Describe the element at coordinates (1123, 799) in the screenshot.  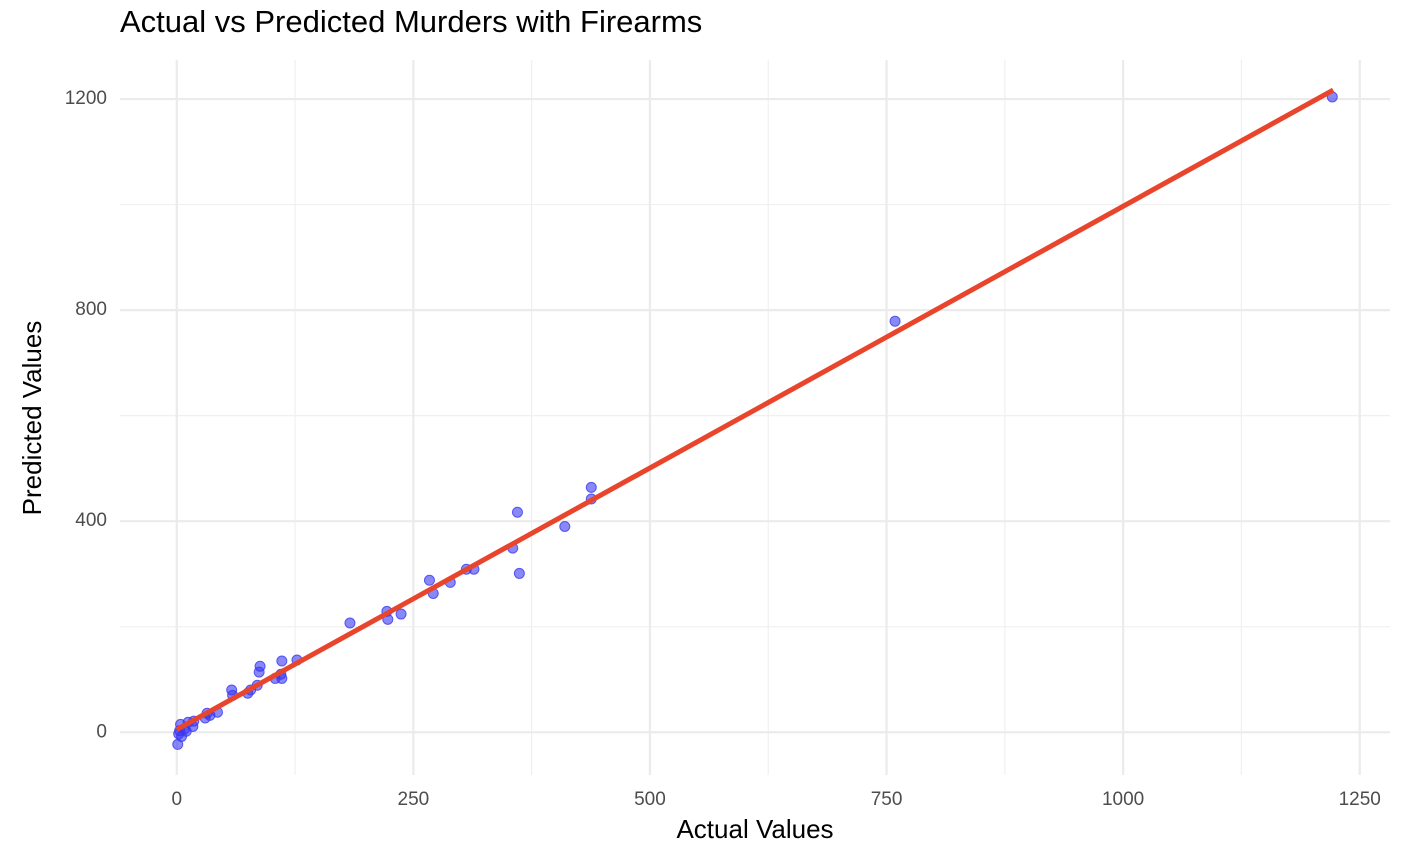
I see `x-tick-label: 1000` at that location.